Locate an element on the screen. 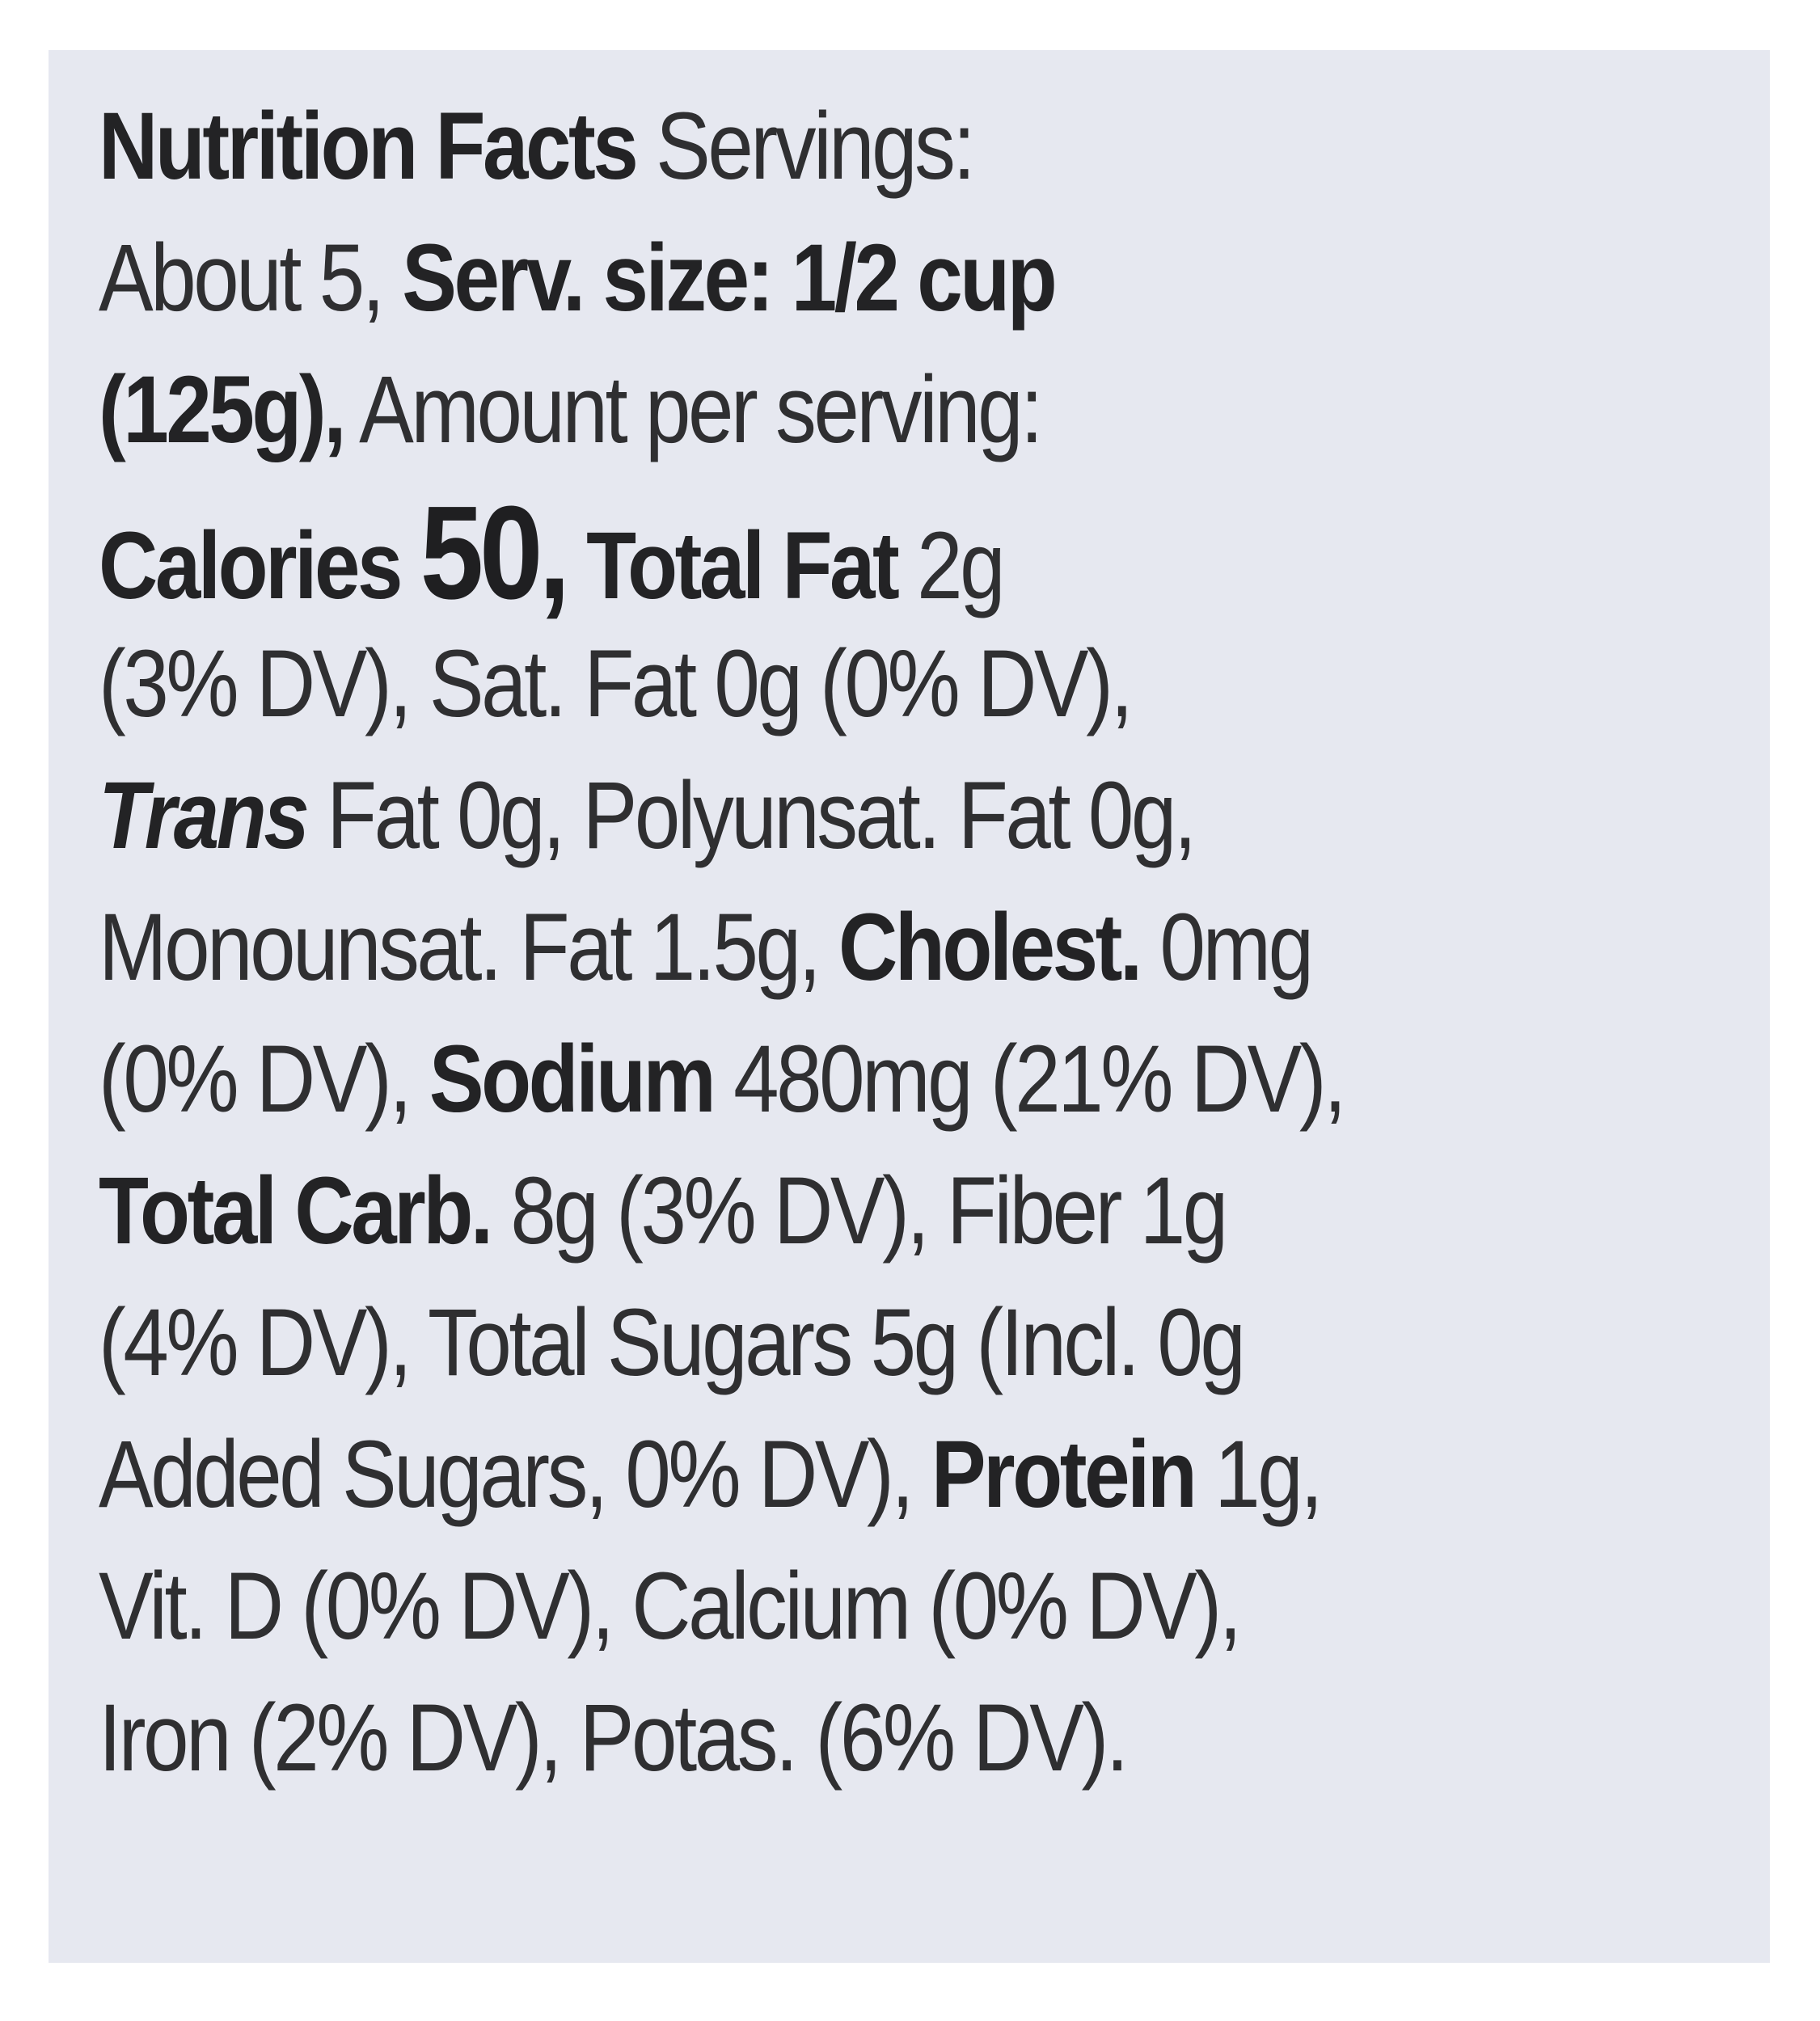  total-carb-value: 8g (3% DV), Fiber 1g is located at coordinates (869, 1211).